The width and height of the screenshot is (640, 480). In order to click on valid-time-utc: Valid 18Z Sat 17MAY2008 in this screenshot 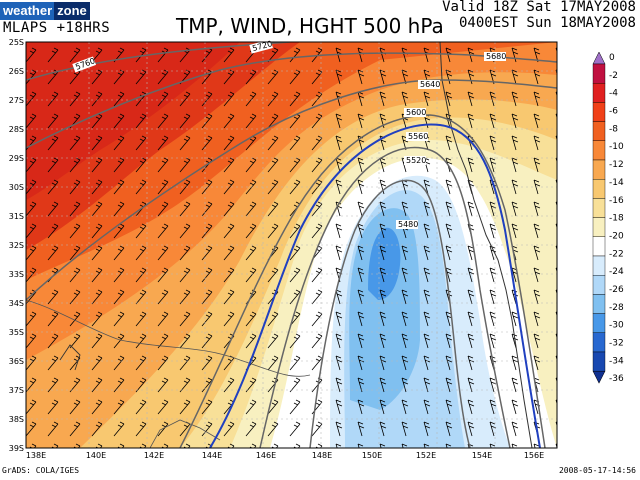, I will do `click(539, 7)`.